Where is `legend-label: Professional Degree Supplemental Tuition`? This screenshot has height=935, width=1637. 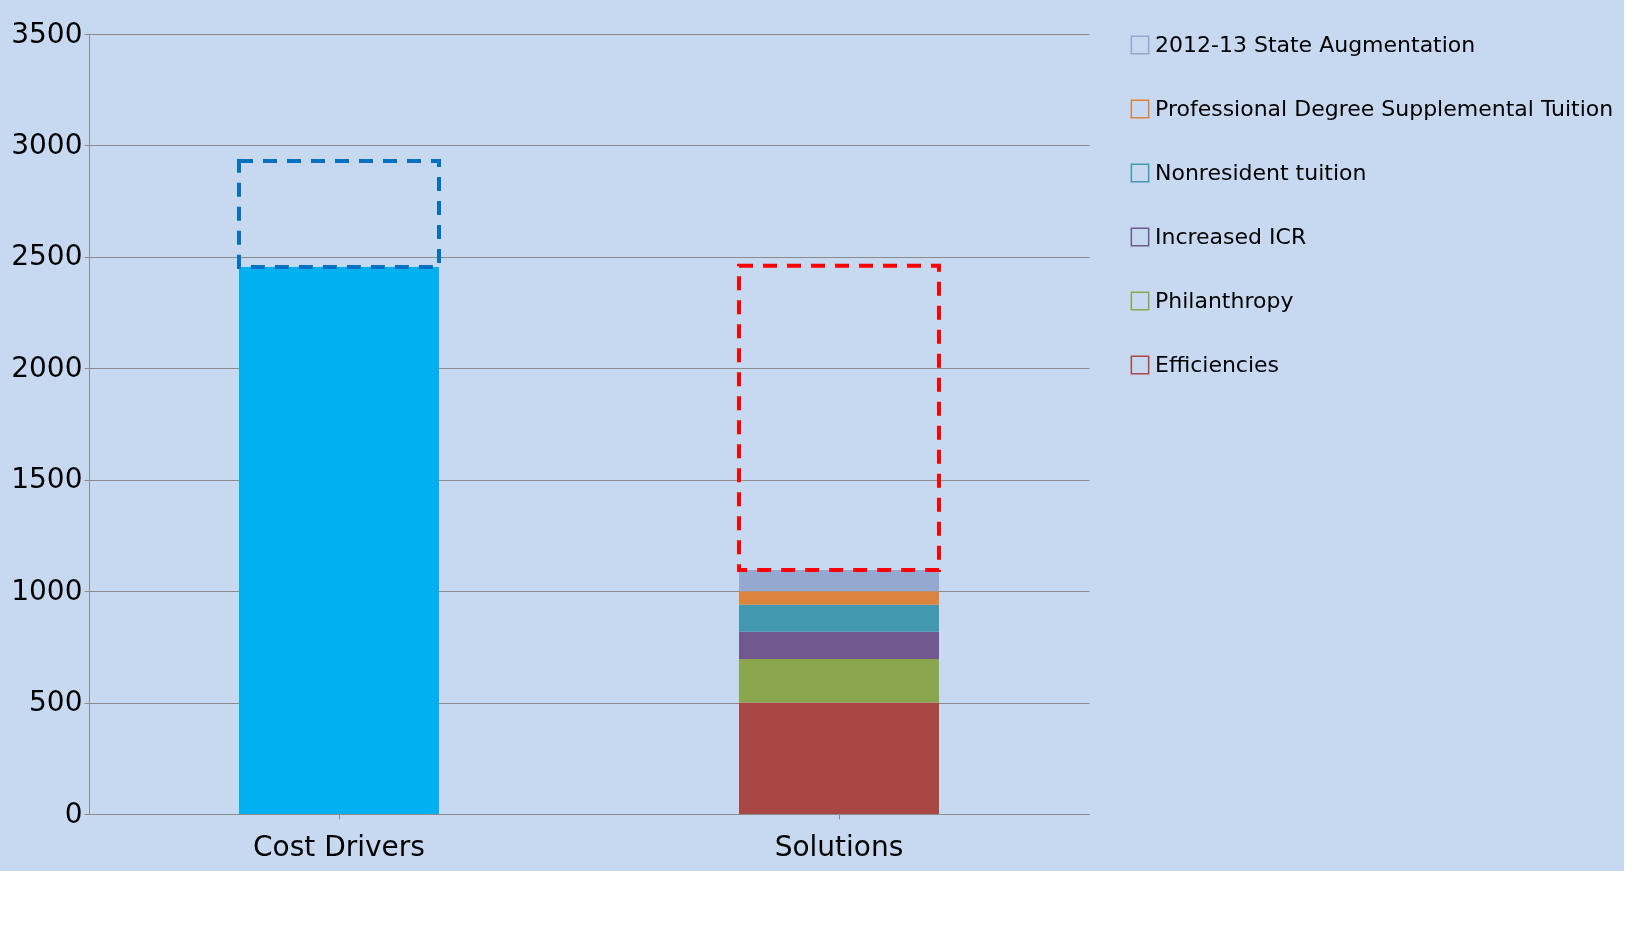
legend-label: Professional Degree Supplemental Tuition is located at coordinates (1384, 108).